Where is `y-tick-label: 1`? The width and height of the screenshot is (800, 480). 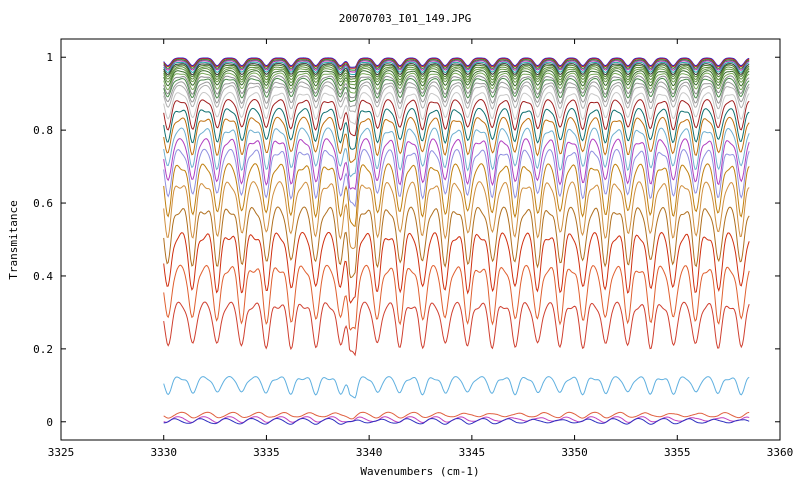 y-tick-label: 1 is located at coordinates (49, 57).